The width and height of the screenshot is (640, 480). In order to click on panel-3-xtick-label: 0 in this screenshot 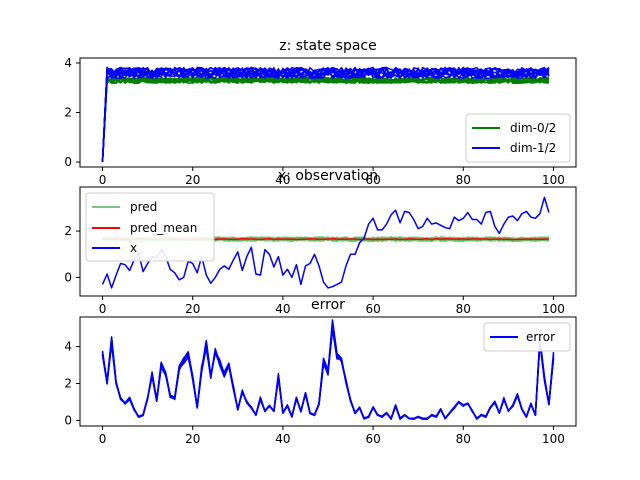, I will do `click(103, 439)`.